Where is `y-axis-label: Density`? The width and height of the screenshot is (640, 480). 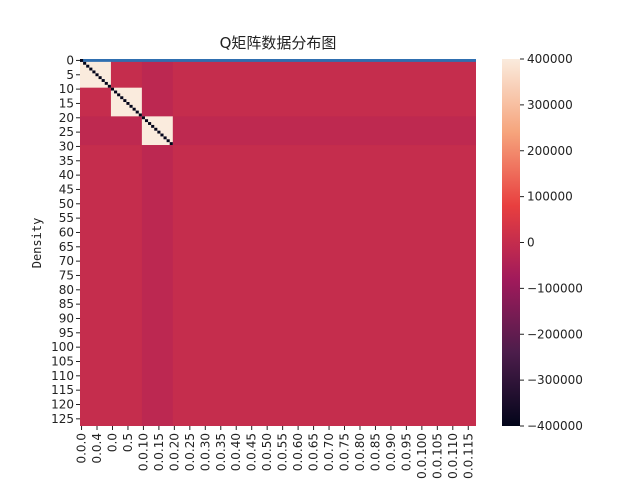 y-axis-label: Density is located at coordinates (37, 243).